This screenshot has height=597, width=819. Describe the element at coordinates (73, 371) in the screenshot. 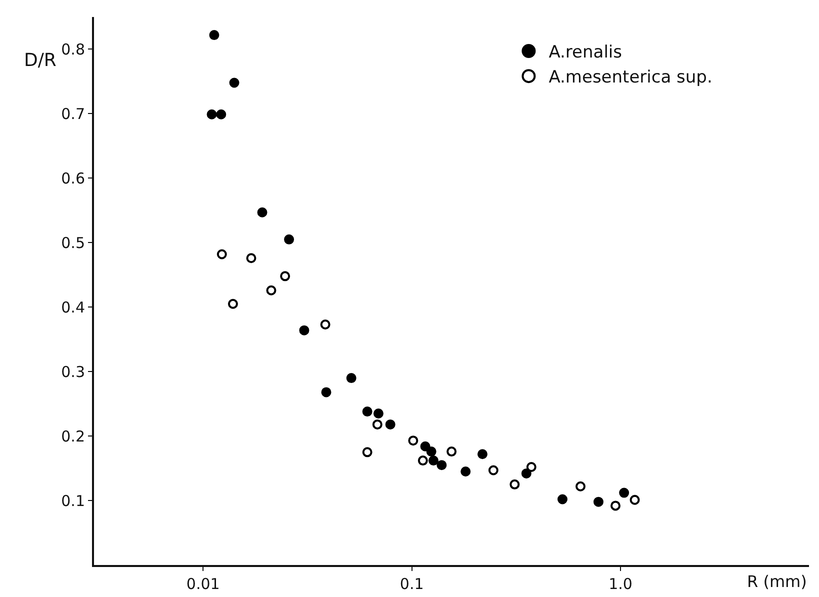

I see `y-tick-label: 0.3` at that location.